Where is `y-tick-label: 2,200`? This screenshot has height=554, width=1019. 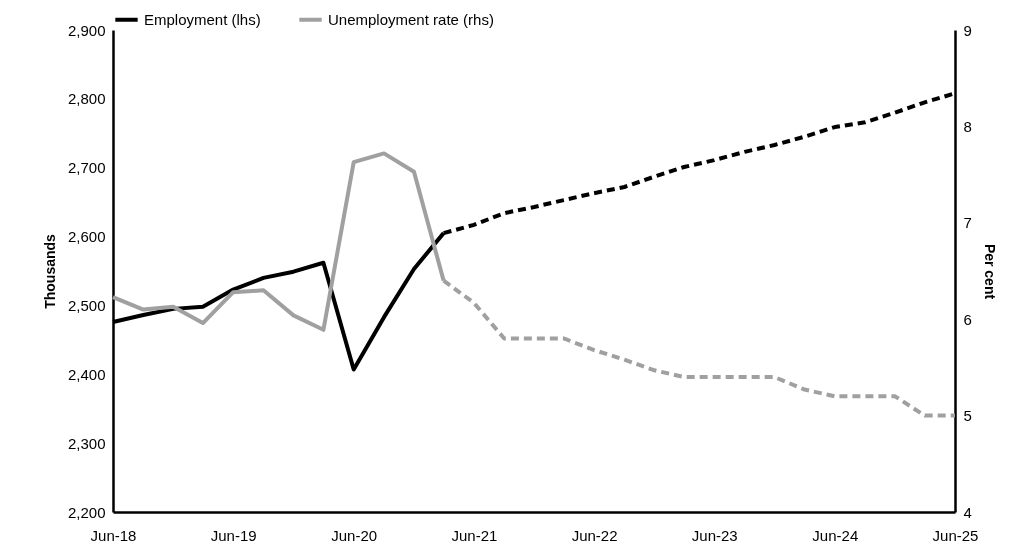
y-tick-label: 2,200 is located at coordinates (86, 512).